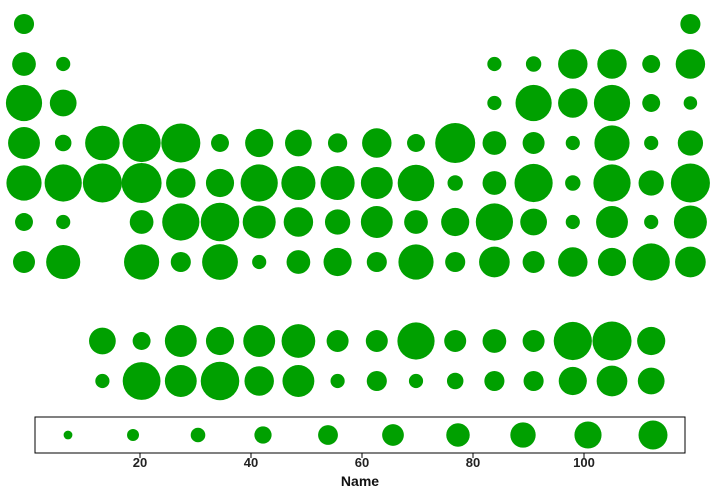 The height and width of the screenshot is (492, 720). I want to click on x-tick-label-100: 100, so click(584, 462).